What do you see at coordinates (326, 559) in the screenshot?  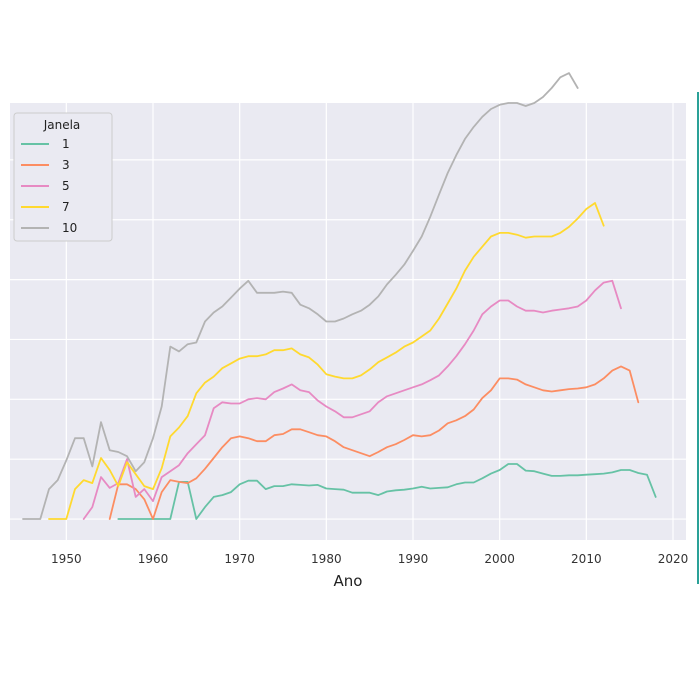 I see `x-tick-label: 1980` at bounding box center [326, 559].